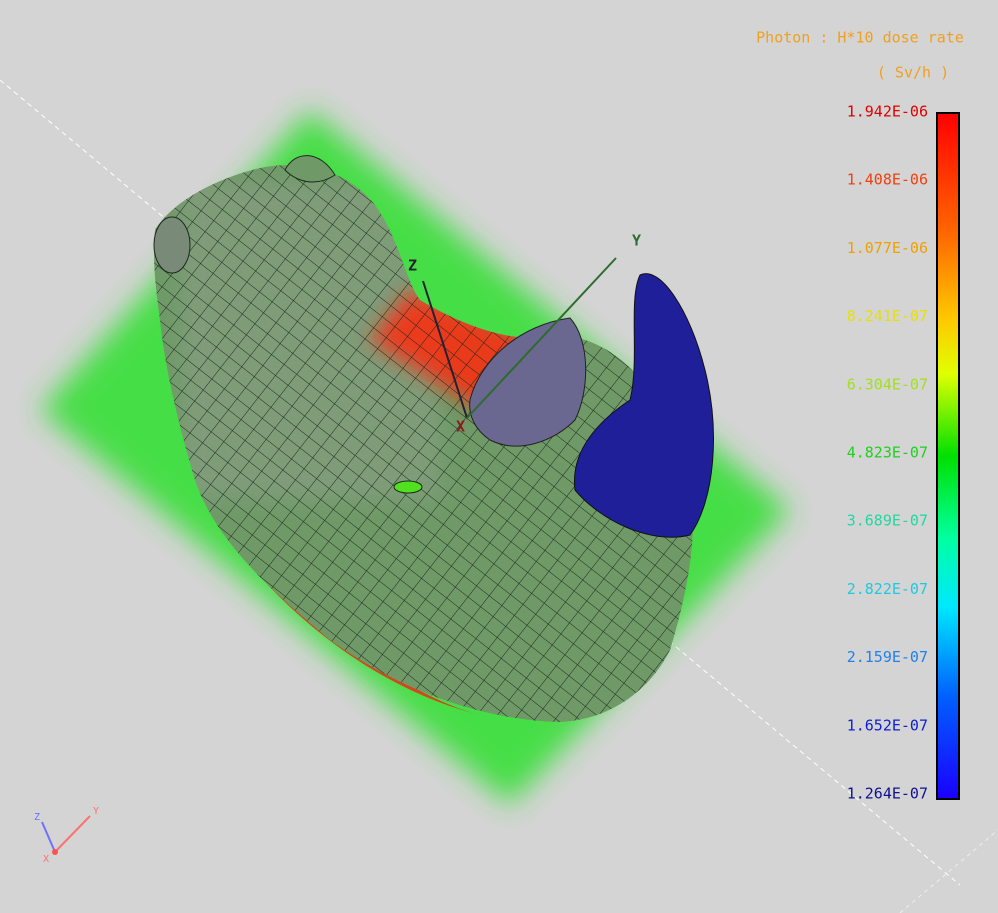 This screenshot has height=913, width=998. Describe the element at coordinates (887, 180) in the screenshot. I see `legend-label: 1.408E-06` at that location.